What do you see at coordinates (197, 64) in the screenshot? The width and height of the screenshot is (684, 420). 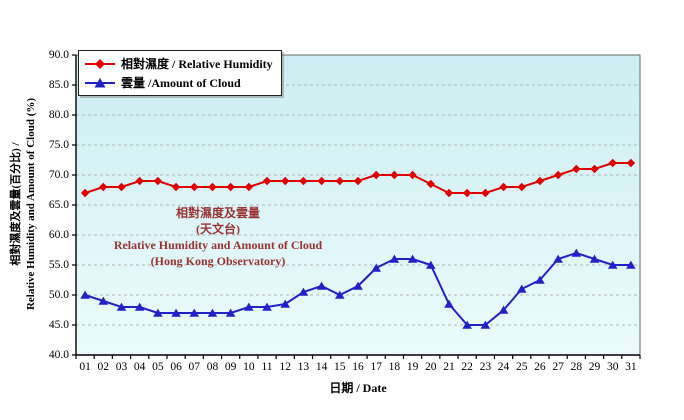 I see `legend-label-humidity: 相對濕度 / Relative Humidity` at bounding box center [197, 64].